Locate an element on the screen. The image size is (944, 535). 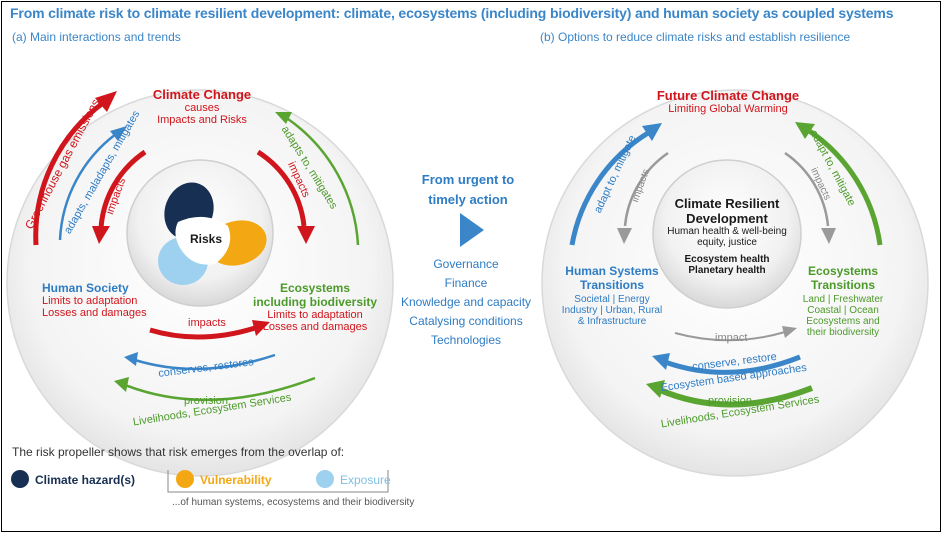
human-society-line1: Limits to adaptation is located at coordinates (90, 301).